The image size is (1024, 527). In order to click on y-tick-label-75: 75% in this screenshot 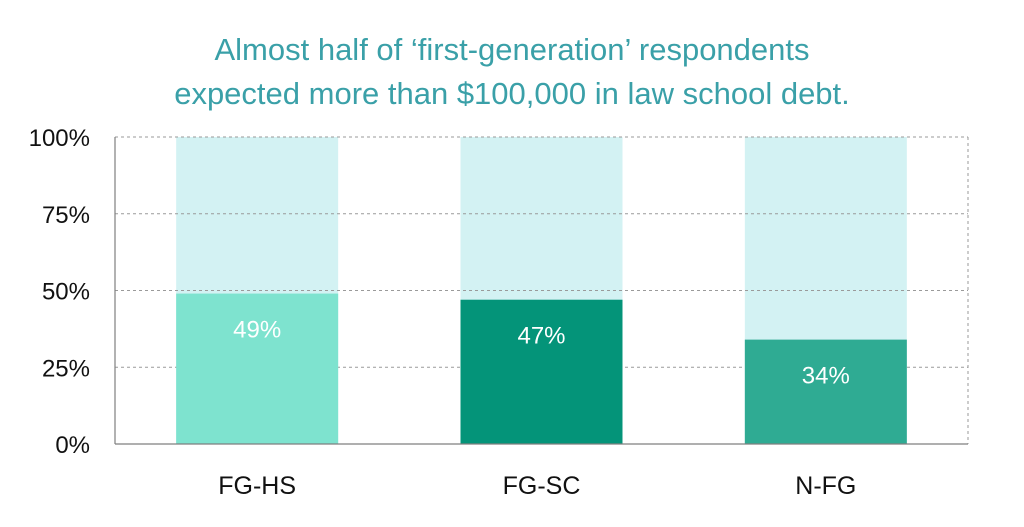, I will do `click(66, 215)`.